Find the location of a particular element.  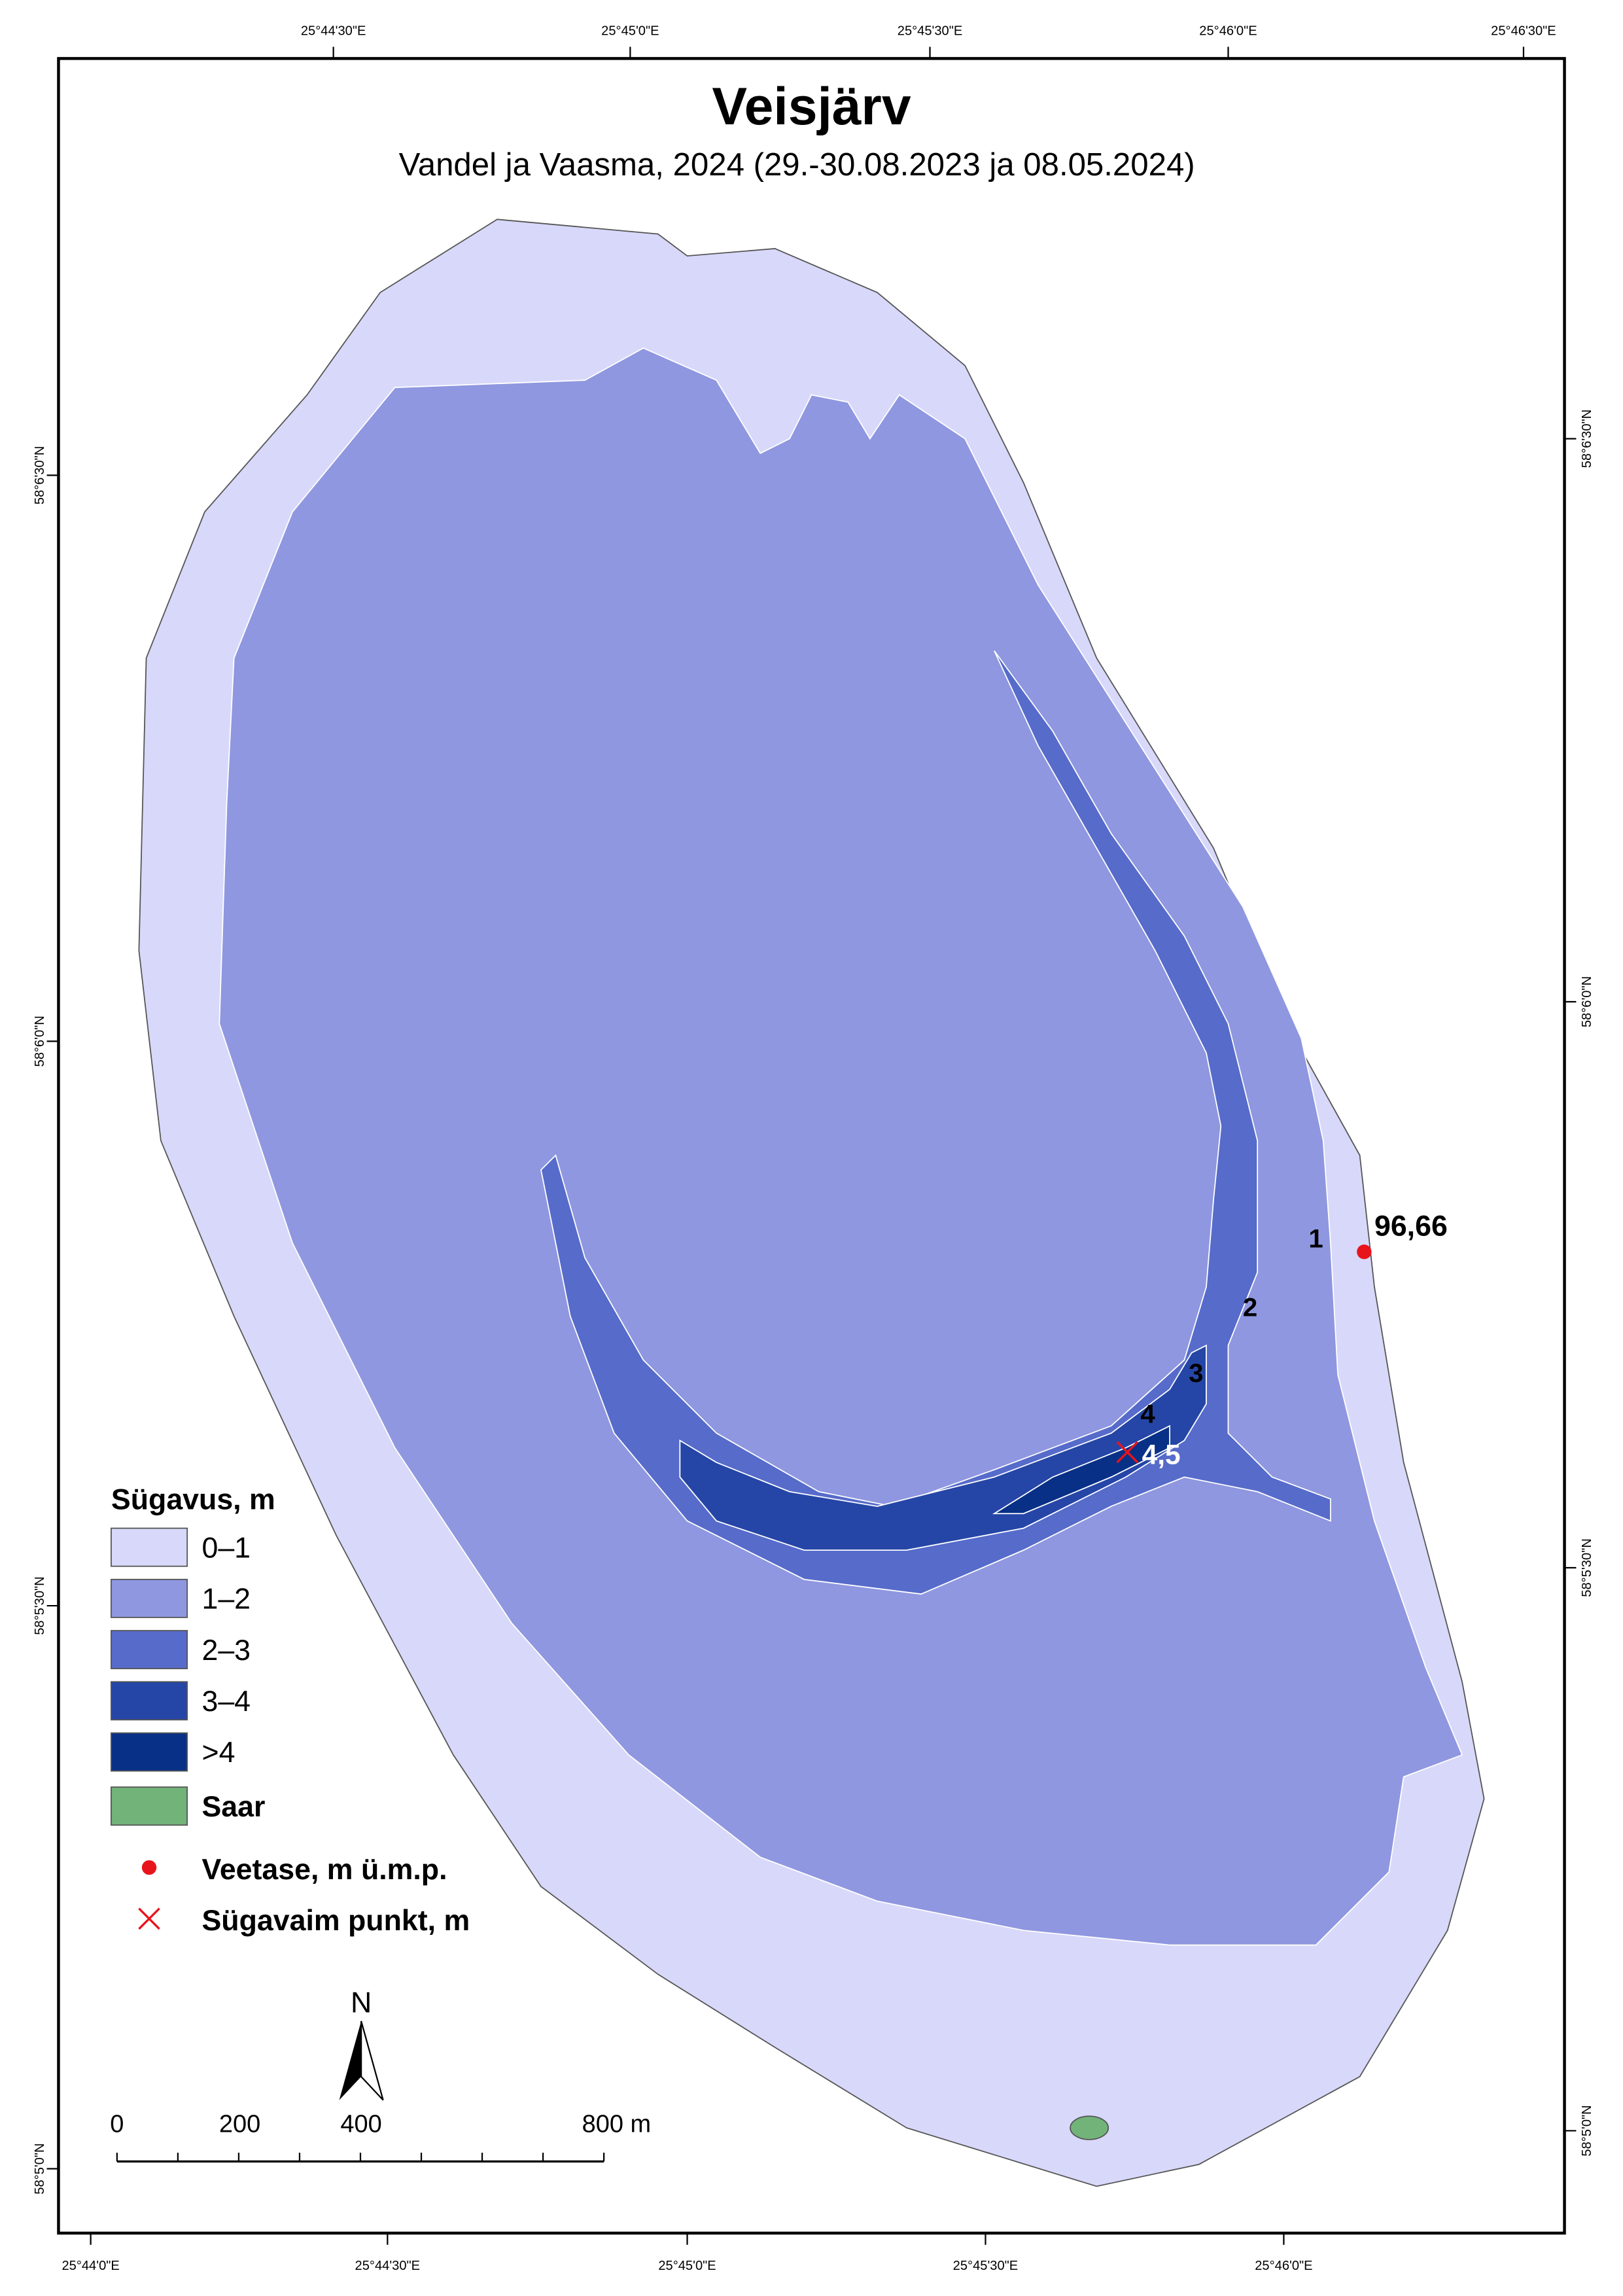

legend-label: Saar is located at coordinates (233, 1807).